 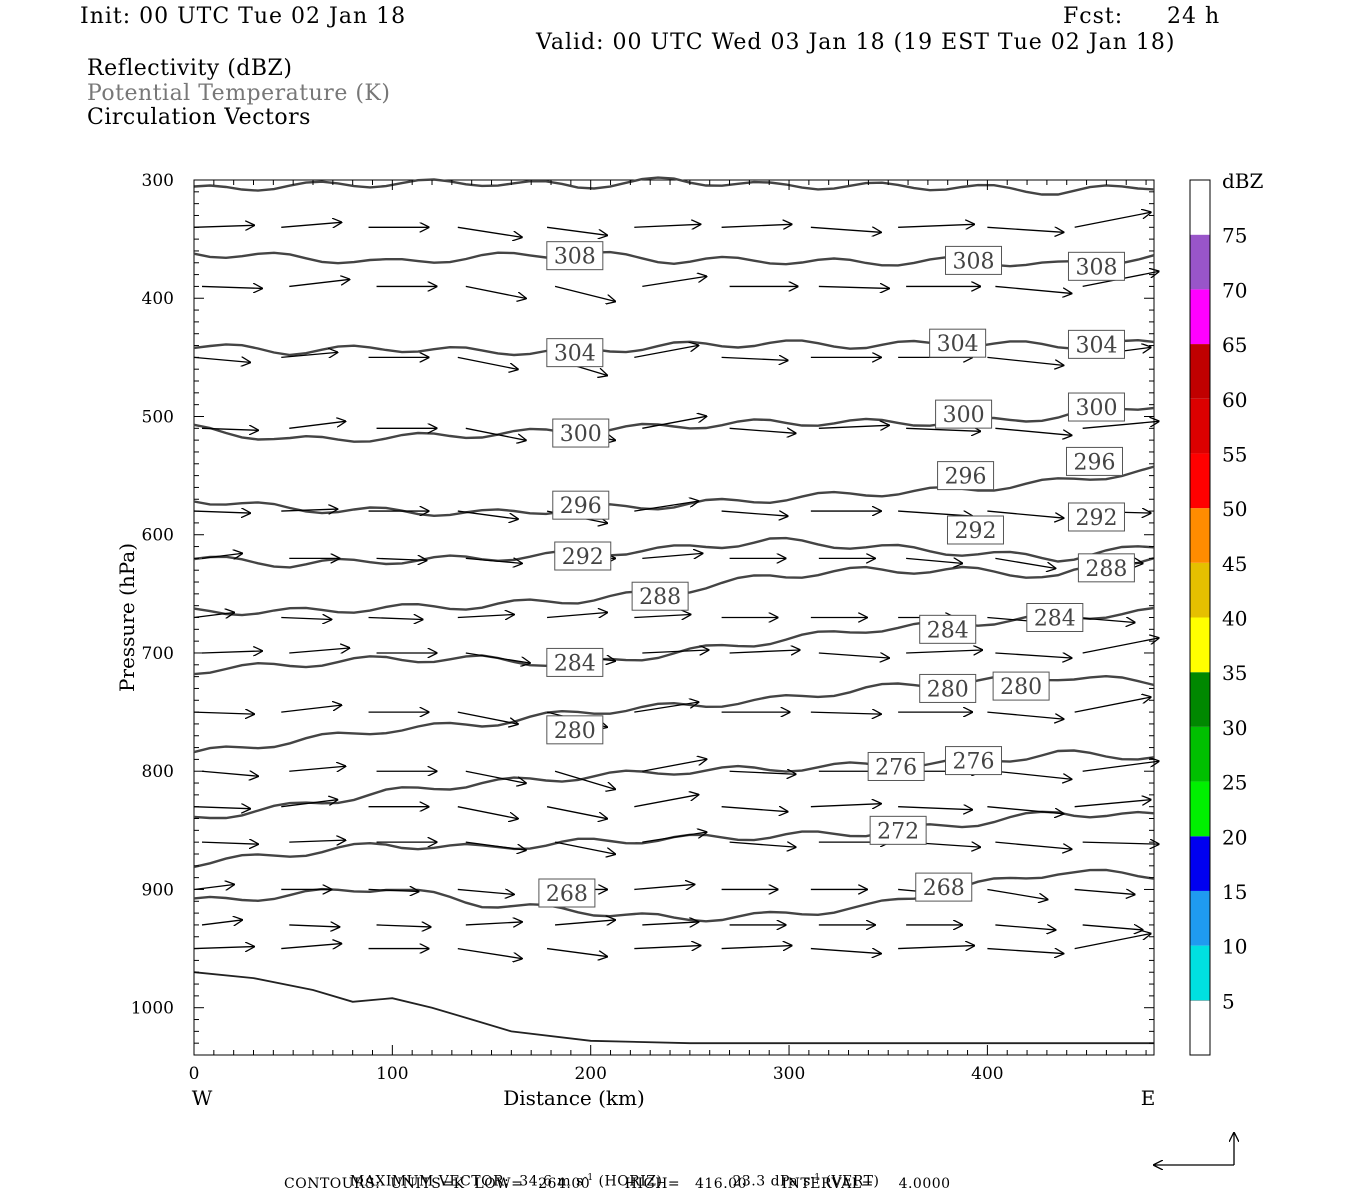 What do you see at coordinates (850, 1181) in the screenshot?
I see `vert-label: (VERT)` at bounding box center [850, 1181].